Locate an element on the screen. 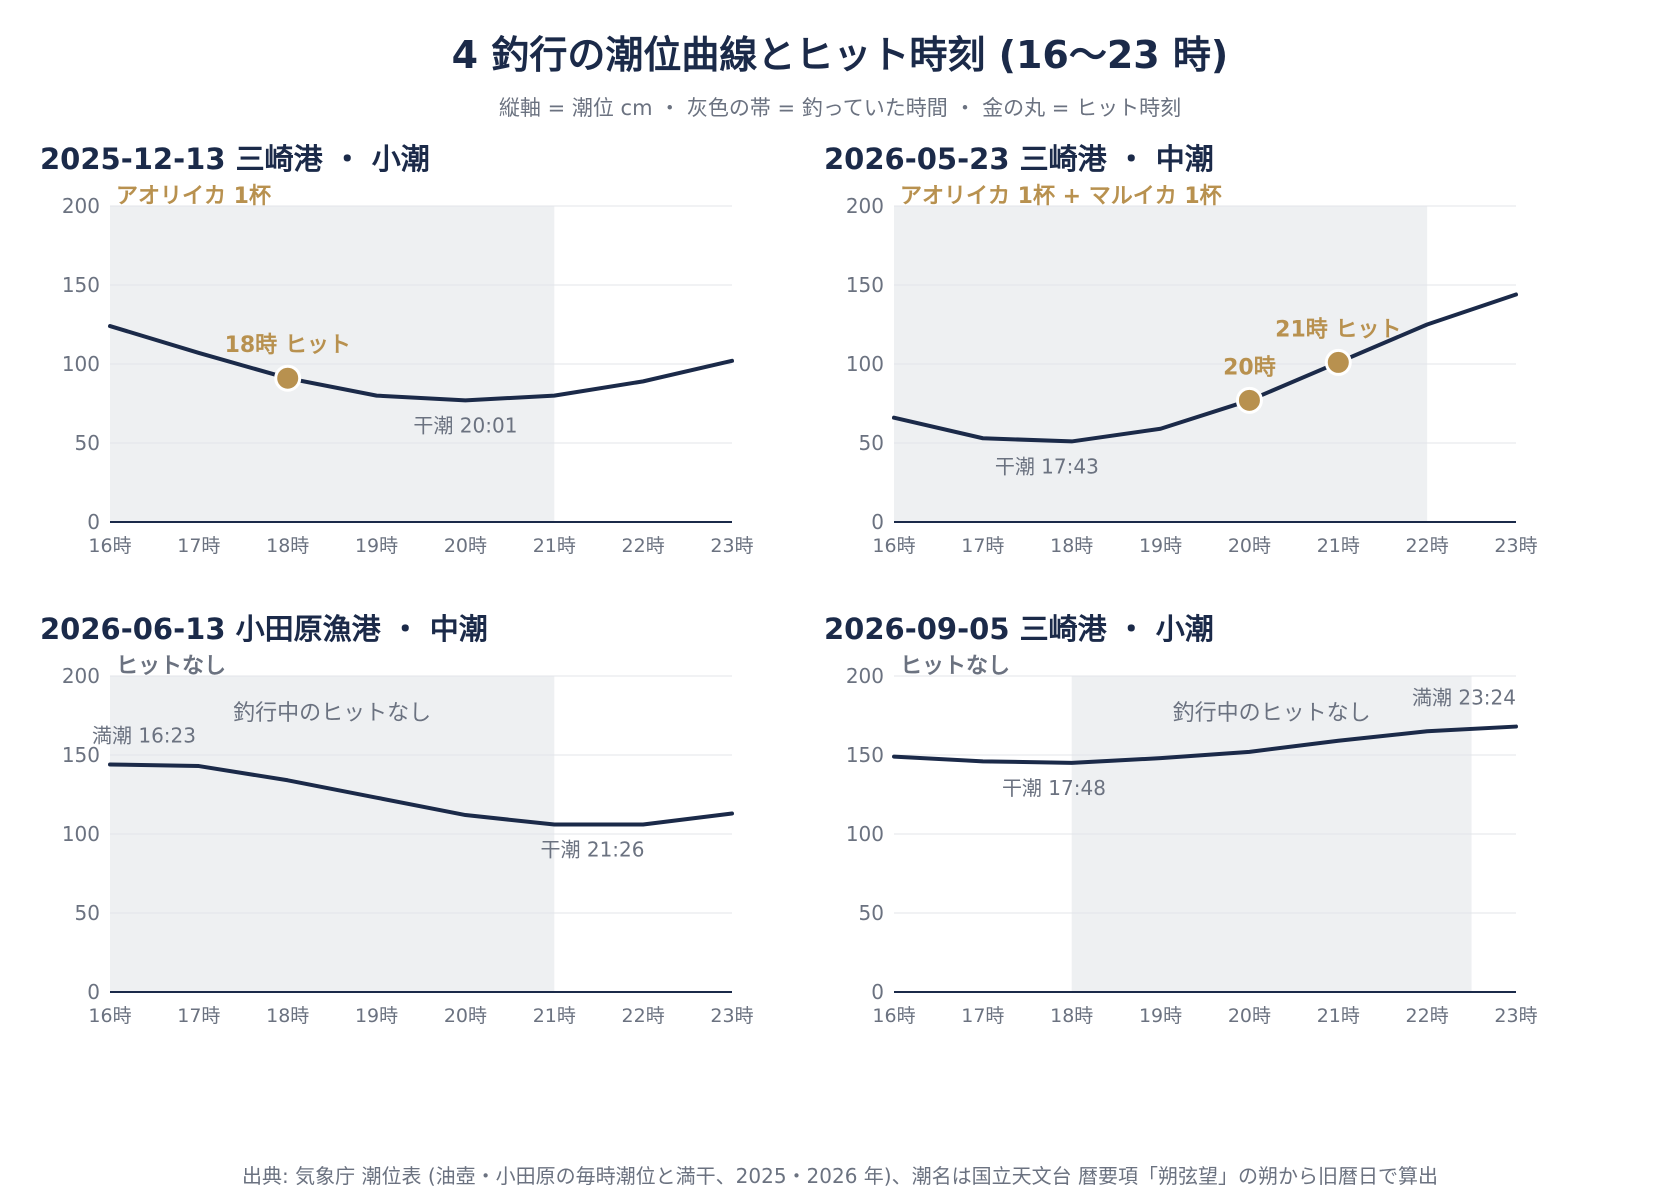 This screenshot has height=1204, width=1680. hit-label: 20時 is located at coordinates (1249, 367).